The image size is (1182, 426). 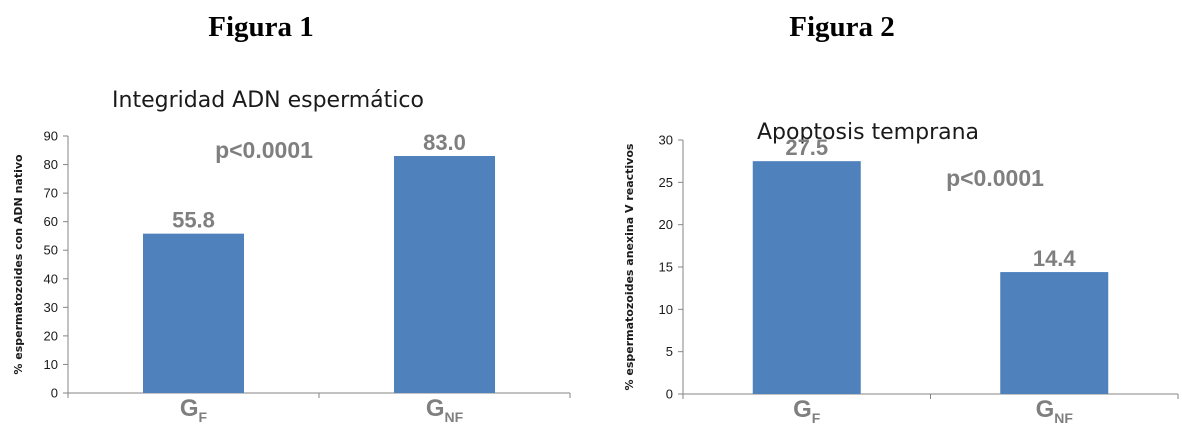 I want to click on y-tick-label: 25, so click(x=666, y=182).